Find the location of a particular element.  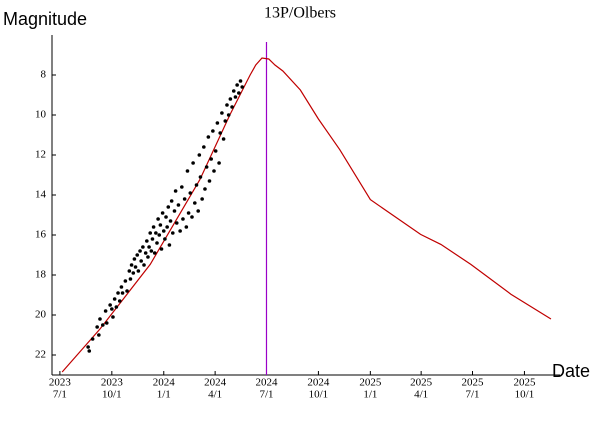

chart-title: 13P/Olbers is located at coordinates (300, 13).